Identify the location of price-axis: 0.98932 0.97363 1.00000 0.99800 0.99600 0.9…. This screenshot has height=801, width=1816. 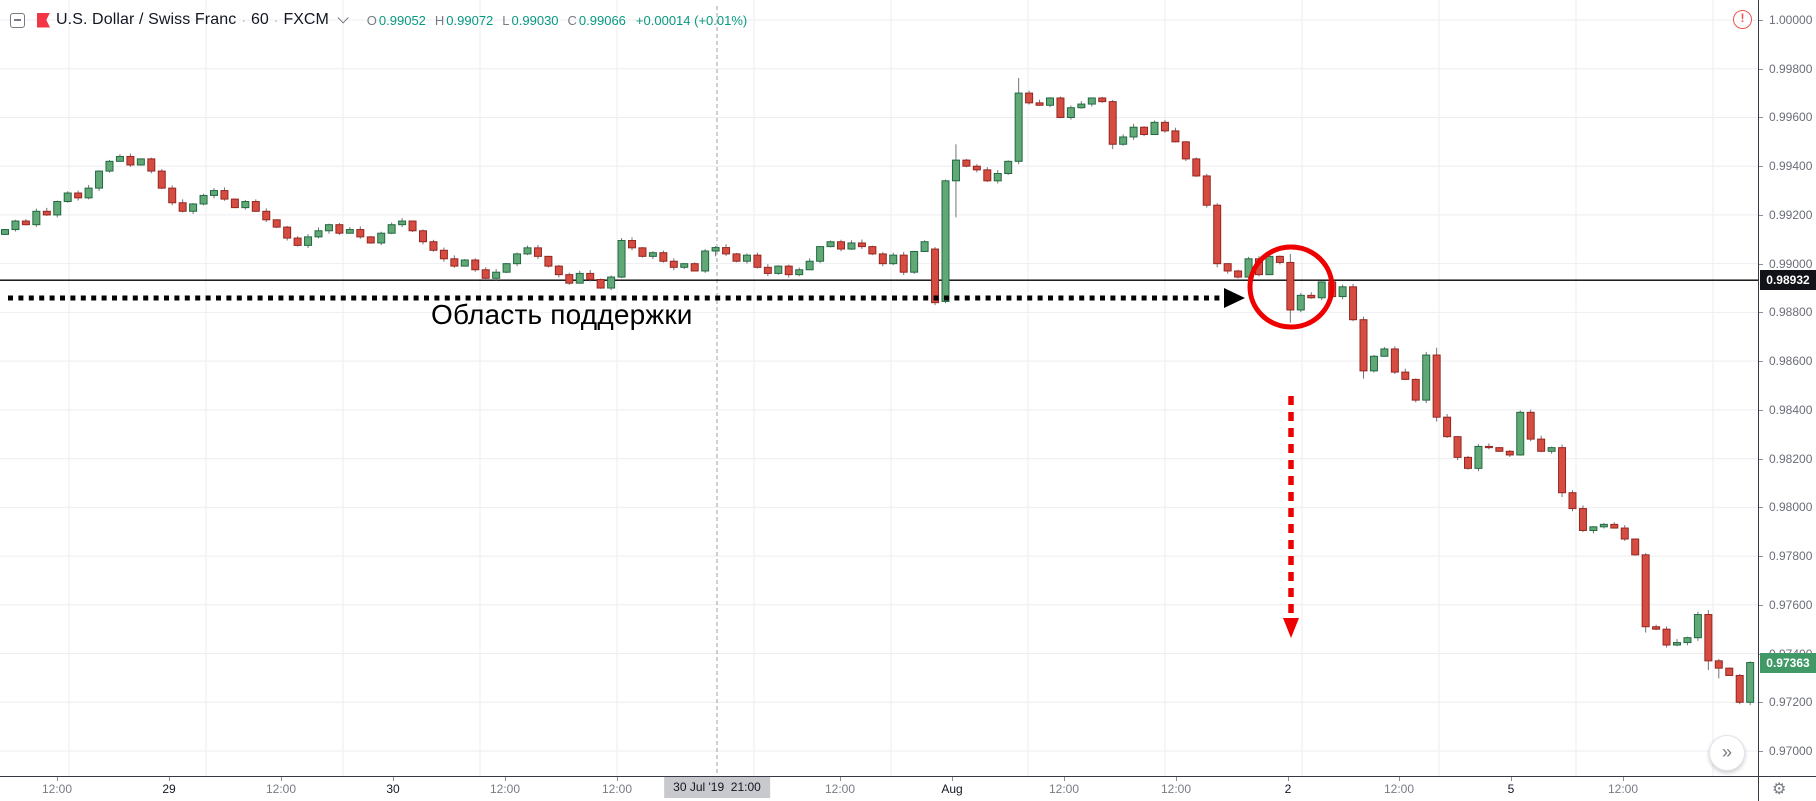
(1787, 400).